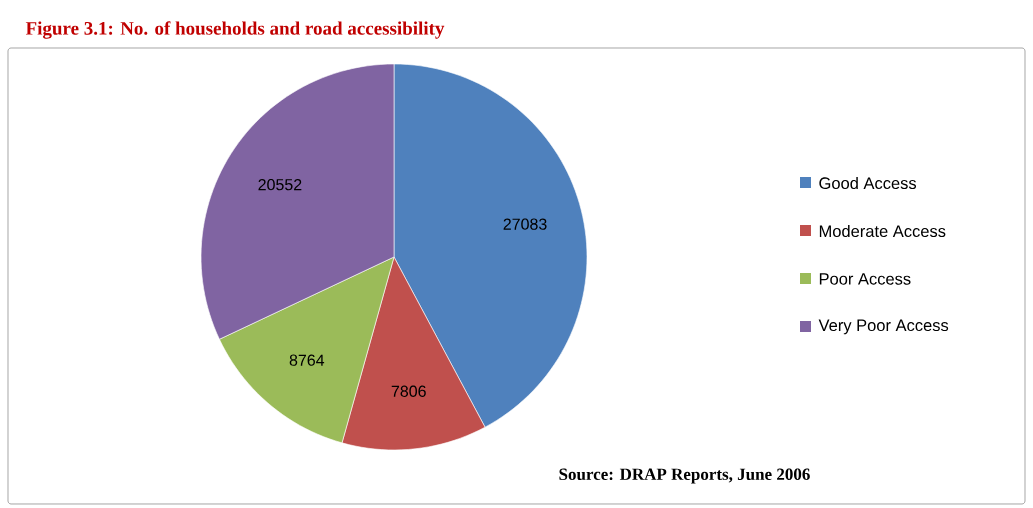  I want to click on legend-label: Good Access, so click(868, 183).